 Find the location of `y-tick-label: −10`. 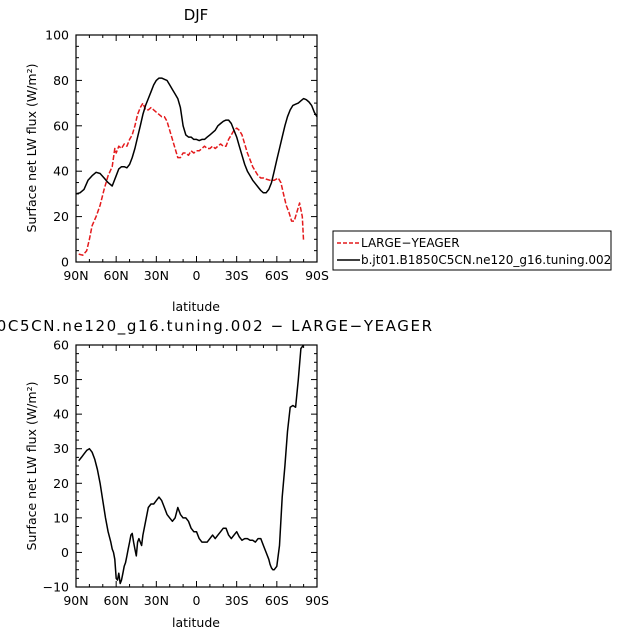

y-tick-label: −10 is located at coordinates (56, 587).